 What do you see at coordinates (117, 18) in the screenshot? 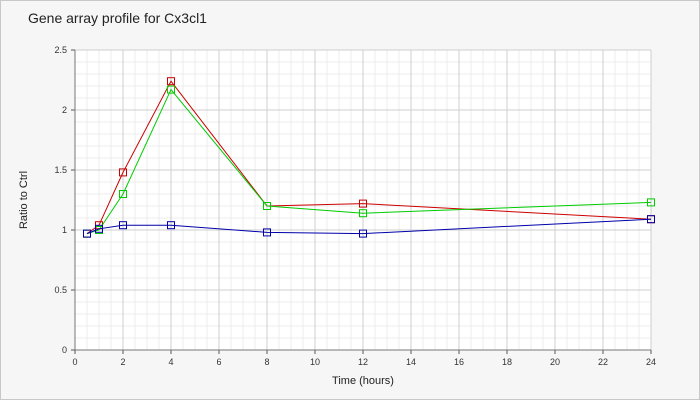
I see `chart-title: Gene array profile for Cx3cl1` at bounding box center [117, 18].